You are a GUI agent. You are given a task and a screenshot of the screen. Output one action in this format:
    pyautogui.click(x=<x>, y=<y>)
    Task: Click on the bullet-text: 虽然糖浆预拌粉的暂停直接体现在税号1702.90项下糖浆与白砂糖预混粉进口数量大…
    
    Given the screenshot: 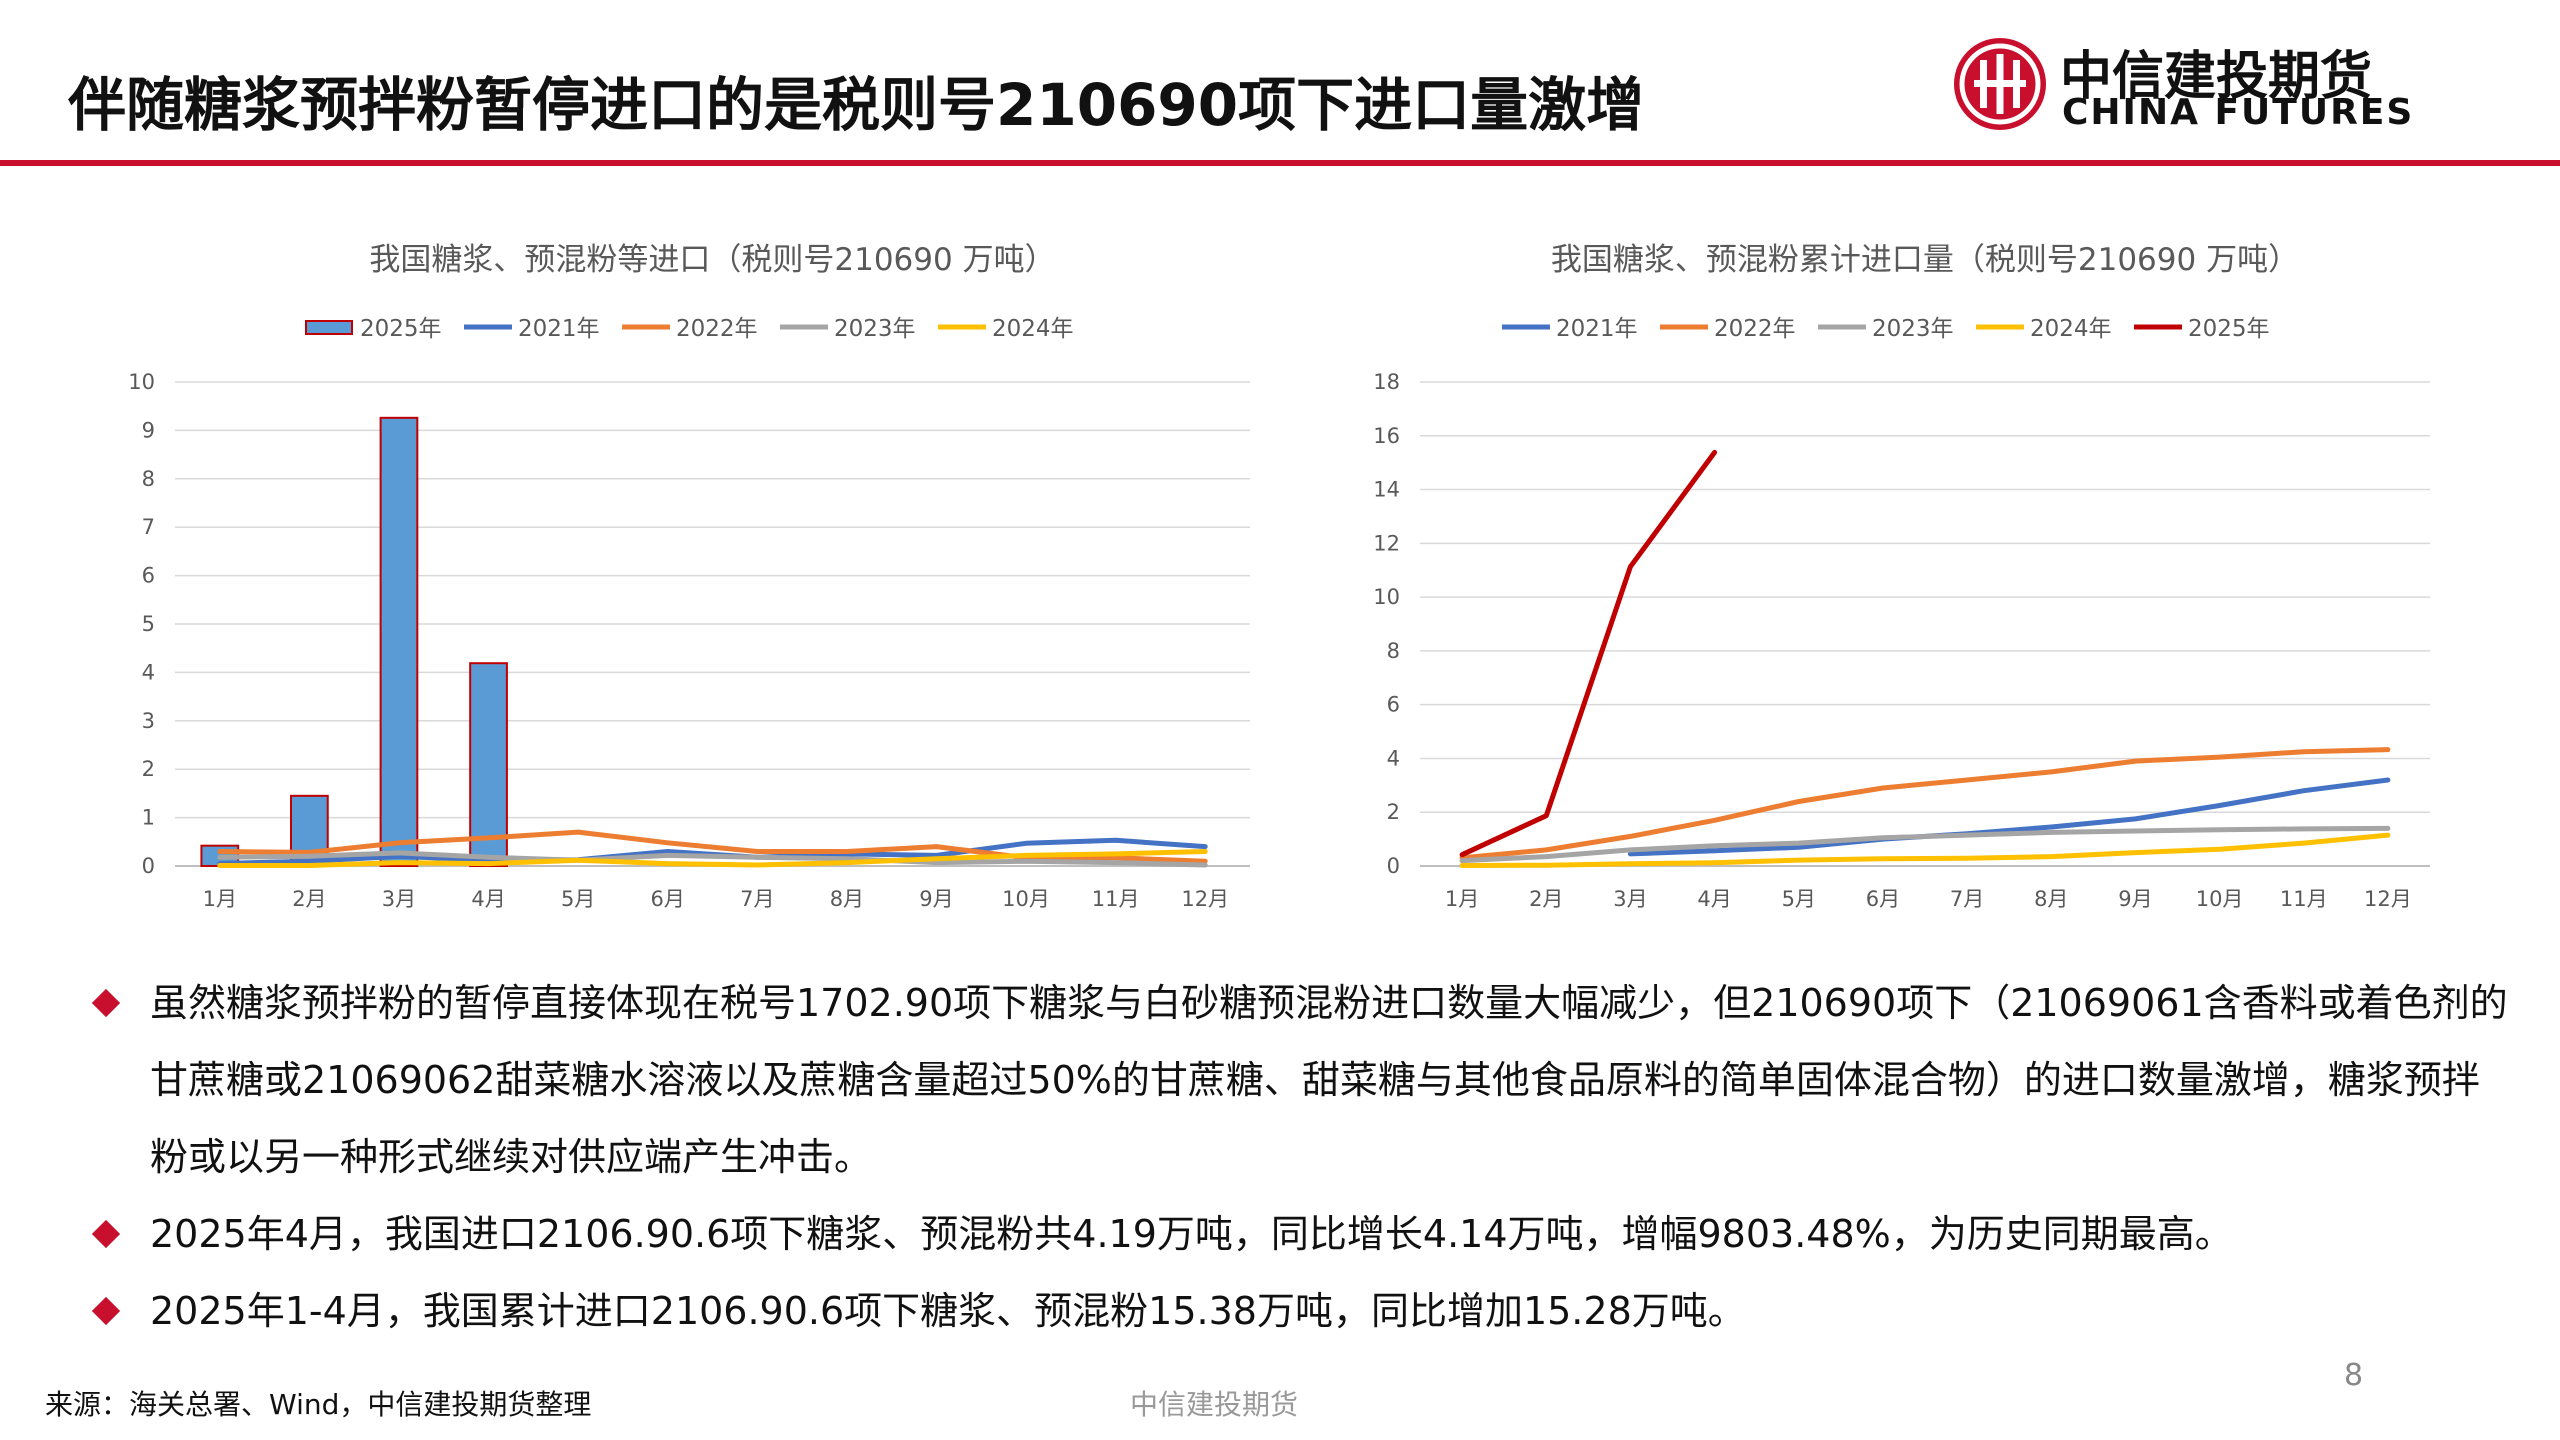 What is the action you would take?
    pyautogui.click(x=1329, y=1080)
    